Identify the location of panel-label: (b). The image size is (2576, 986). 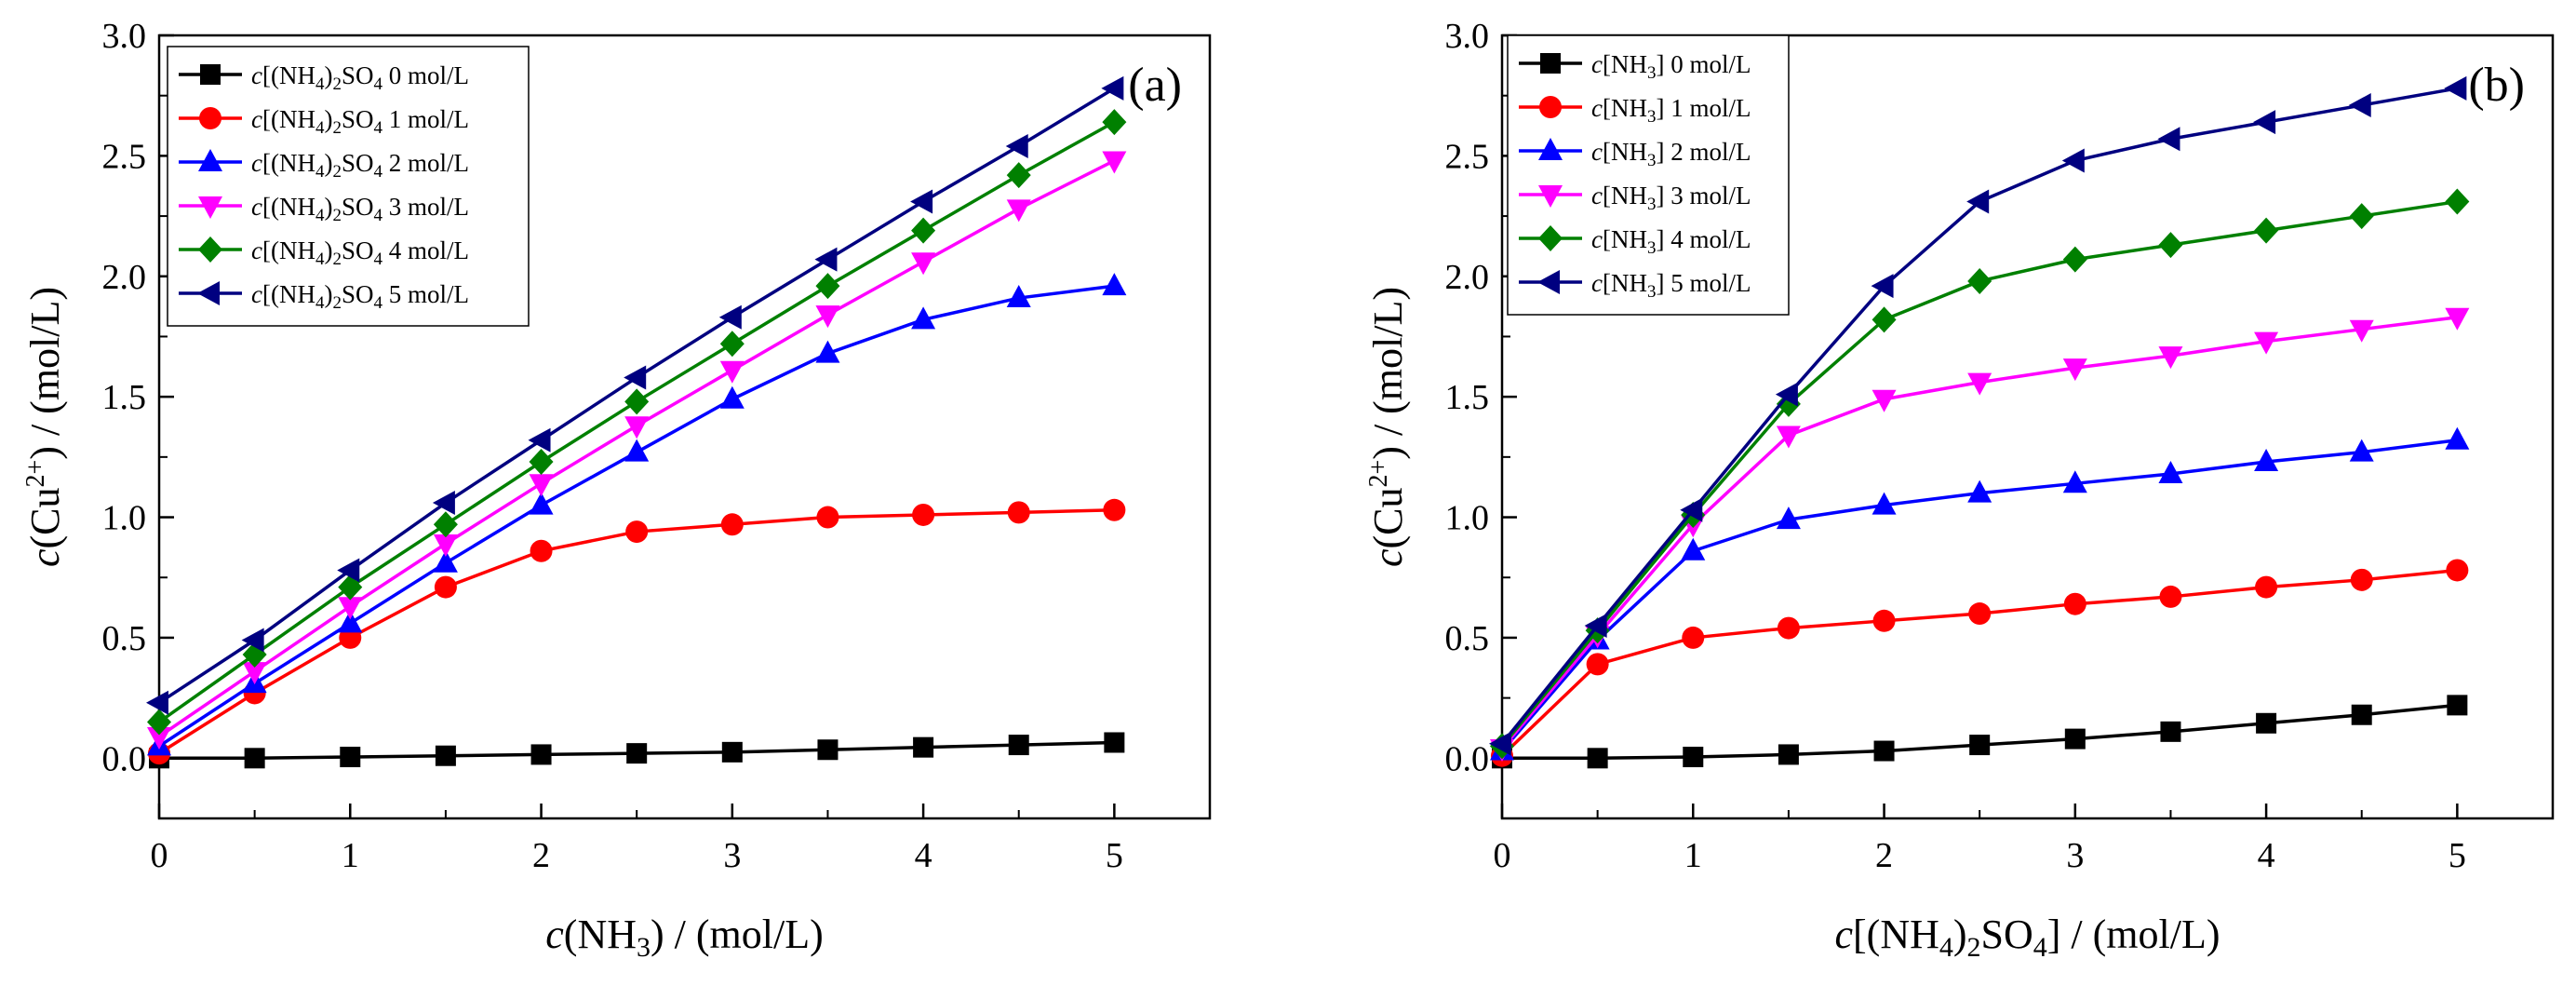
(2496, 86).